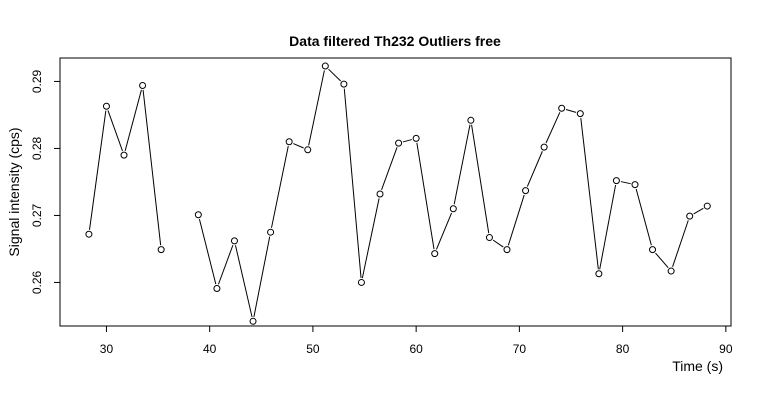 The image size is (760, 400). What do you see at coordinates (37, 282) in the screenshot?
I see `y-tick-label: 0.26` at bounding box center [37, 282].